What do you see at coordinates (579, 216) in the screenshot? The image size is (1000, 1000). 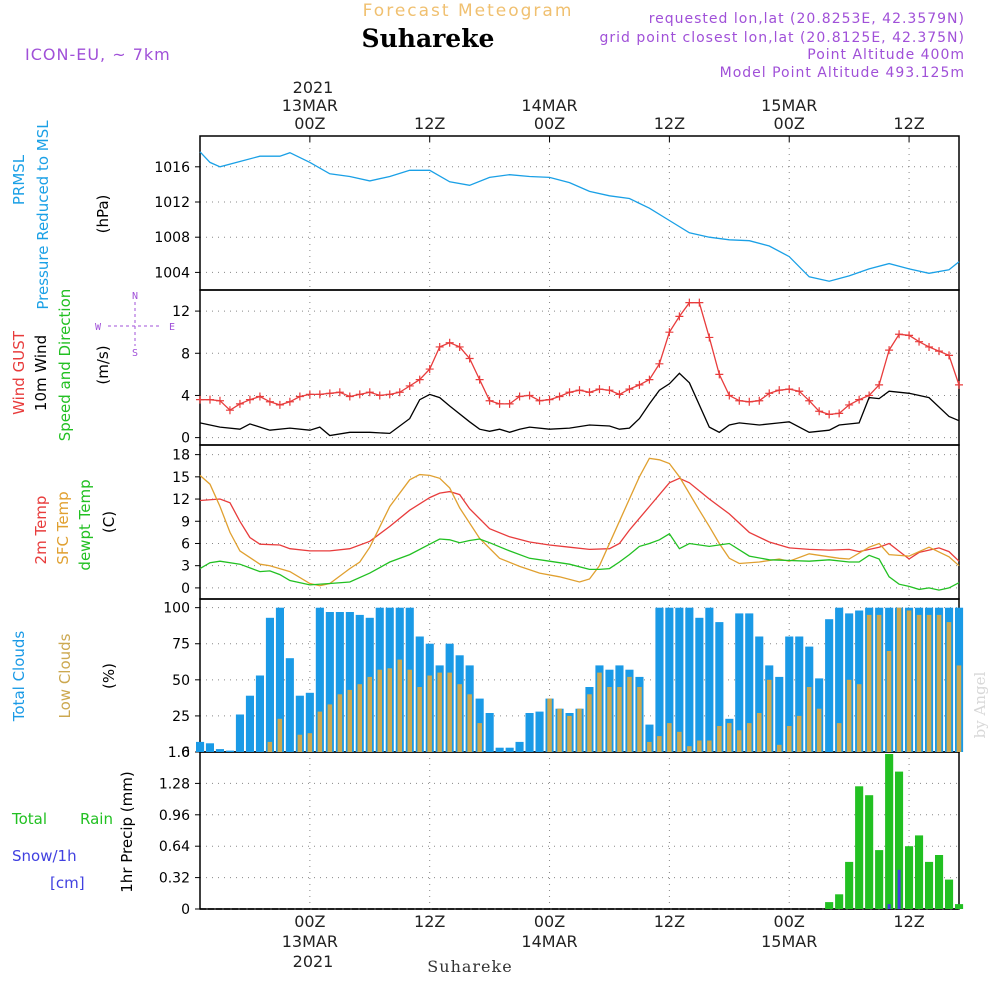 I see `pressure-line` at bounding box center [579, 216].